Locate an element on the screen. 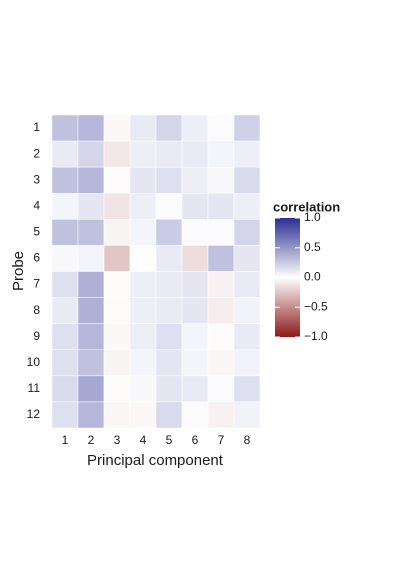  y-tick-label: 1 is located at coordinates (36, 127).